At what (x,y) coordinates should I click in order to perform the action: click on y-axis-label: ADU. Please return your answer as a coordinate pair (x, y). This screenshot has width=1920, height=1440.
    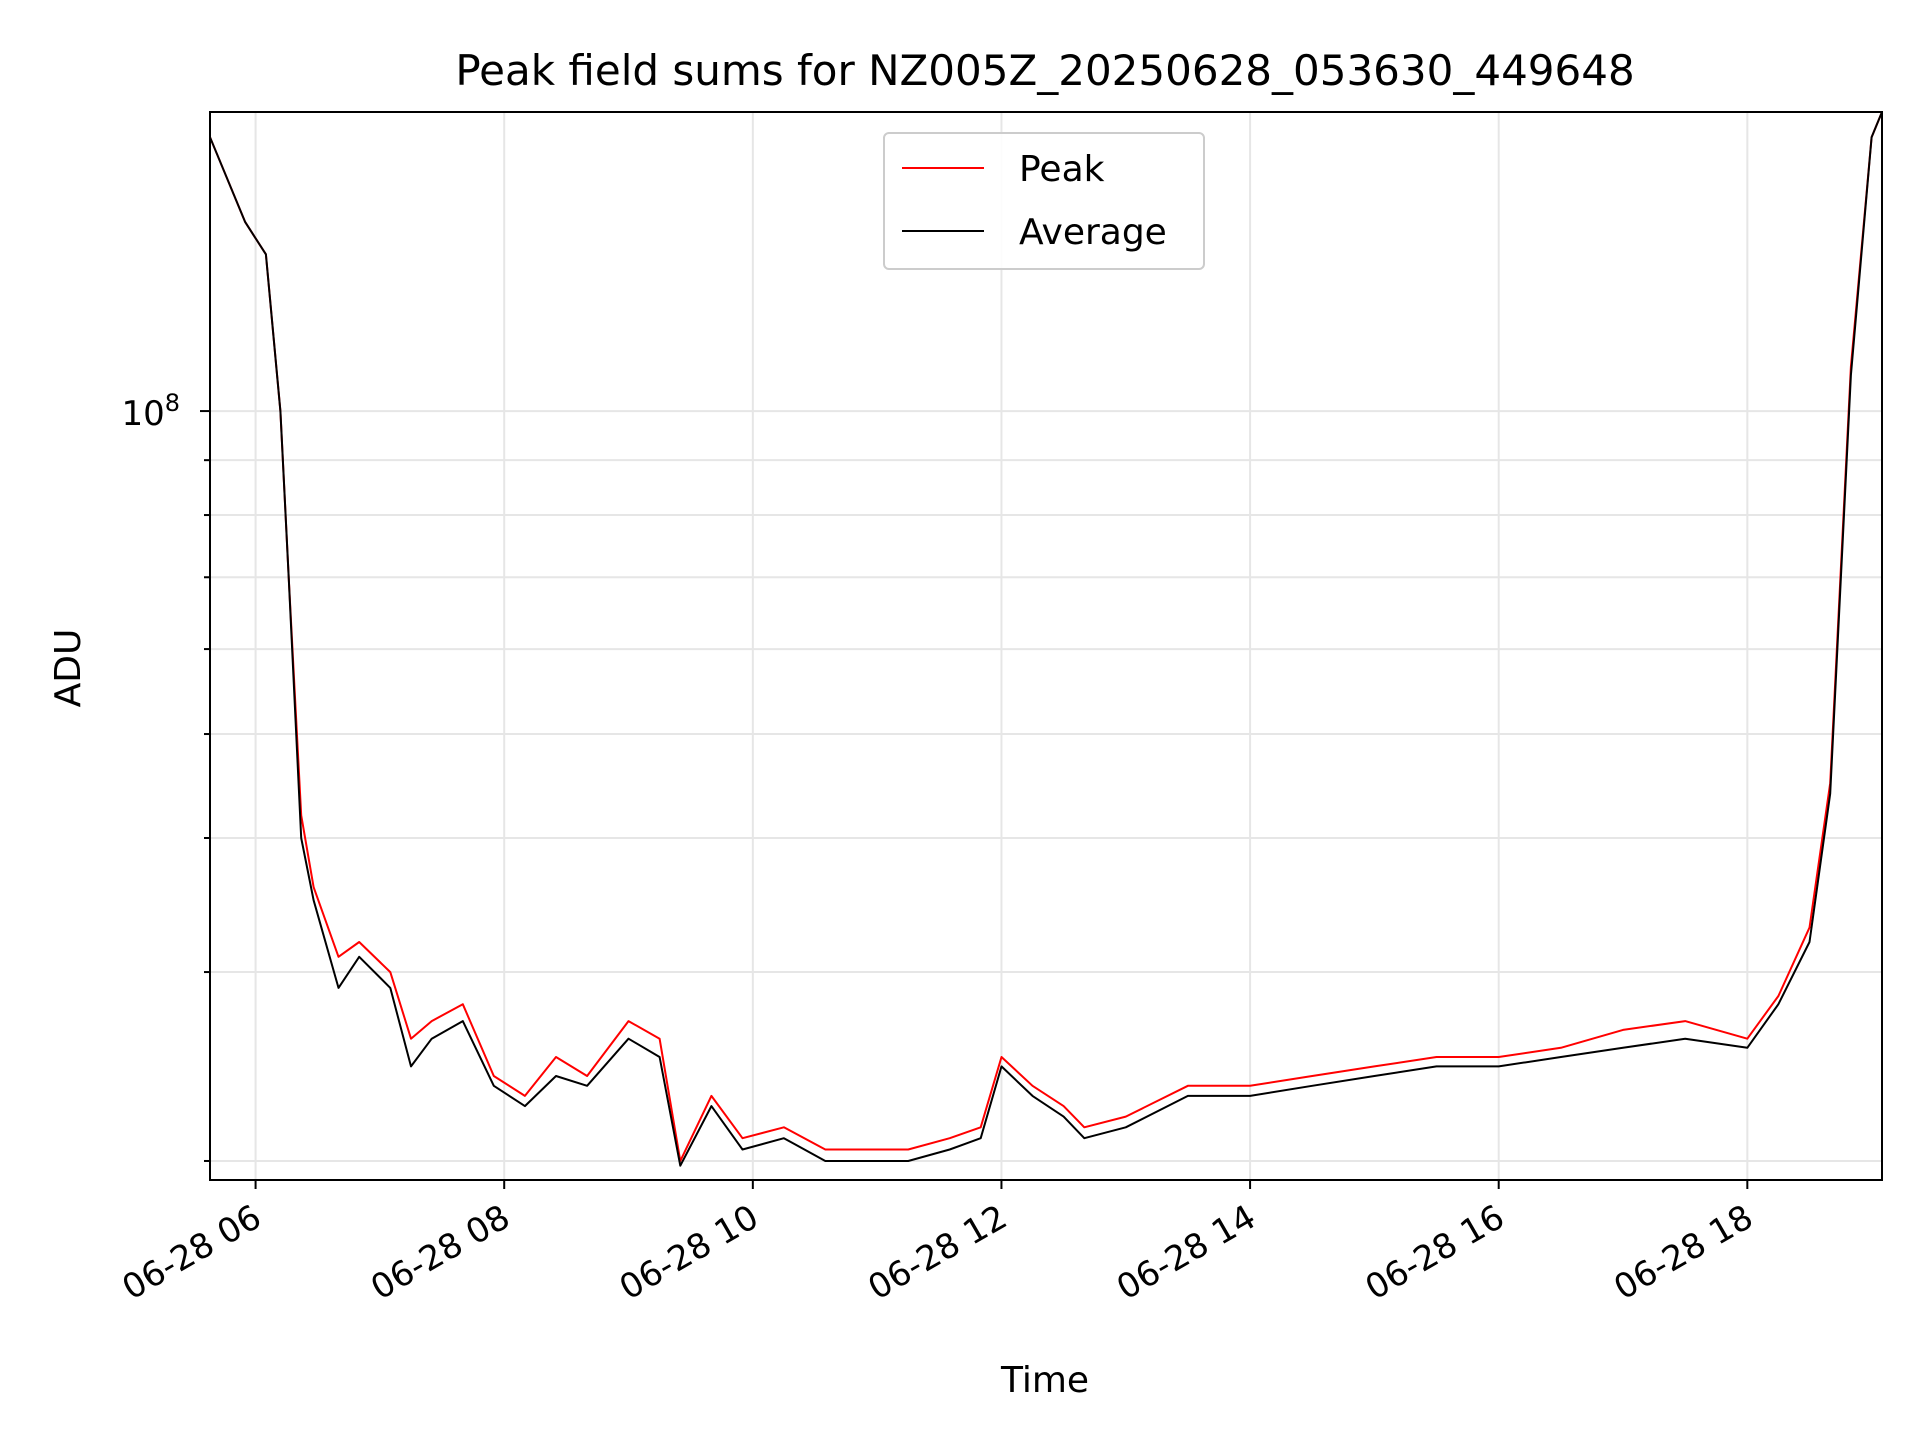
    Looking at the image, I should click on (68, 668).